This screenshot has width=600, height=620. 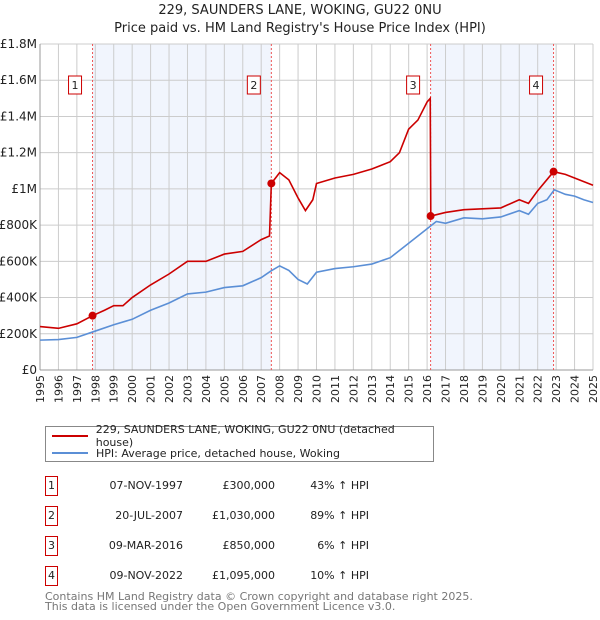 What do you see at coordinates (169, 389) in the screenshot?
I see `x-tick-label: 2002` at bounding box center [169, 389].